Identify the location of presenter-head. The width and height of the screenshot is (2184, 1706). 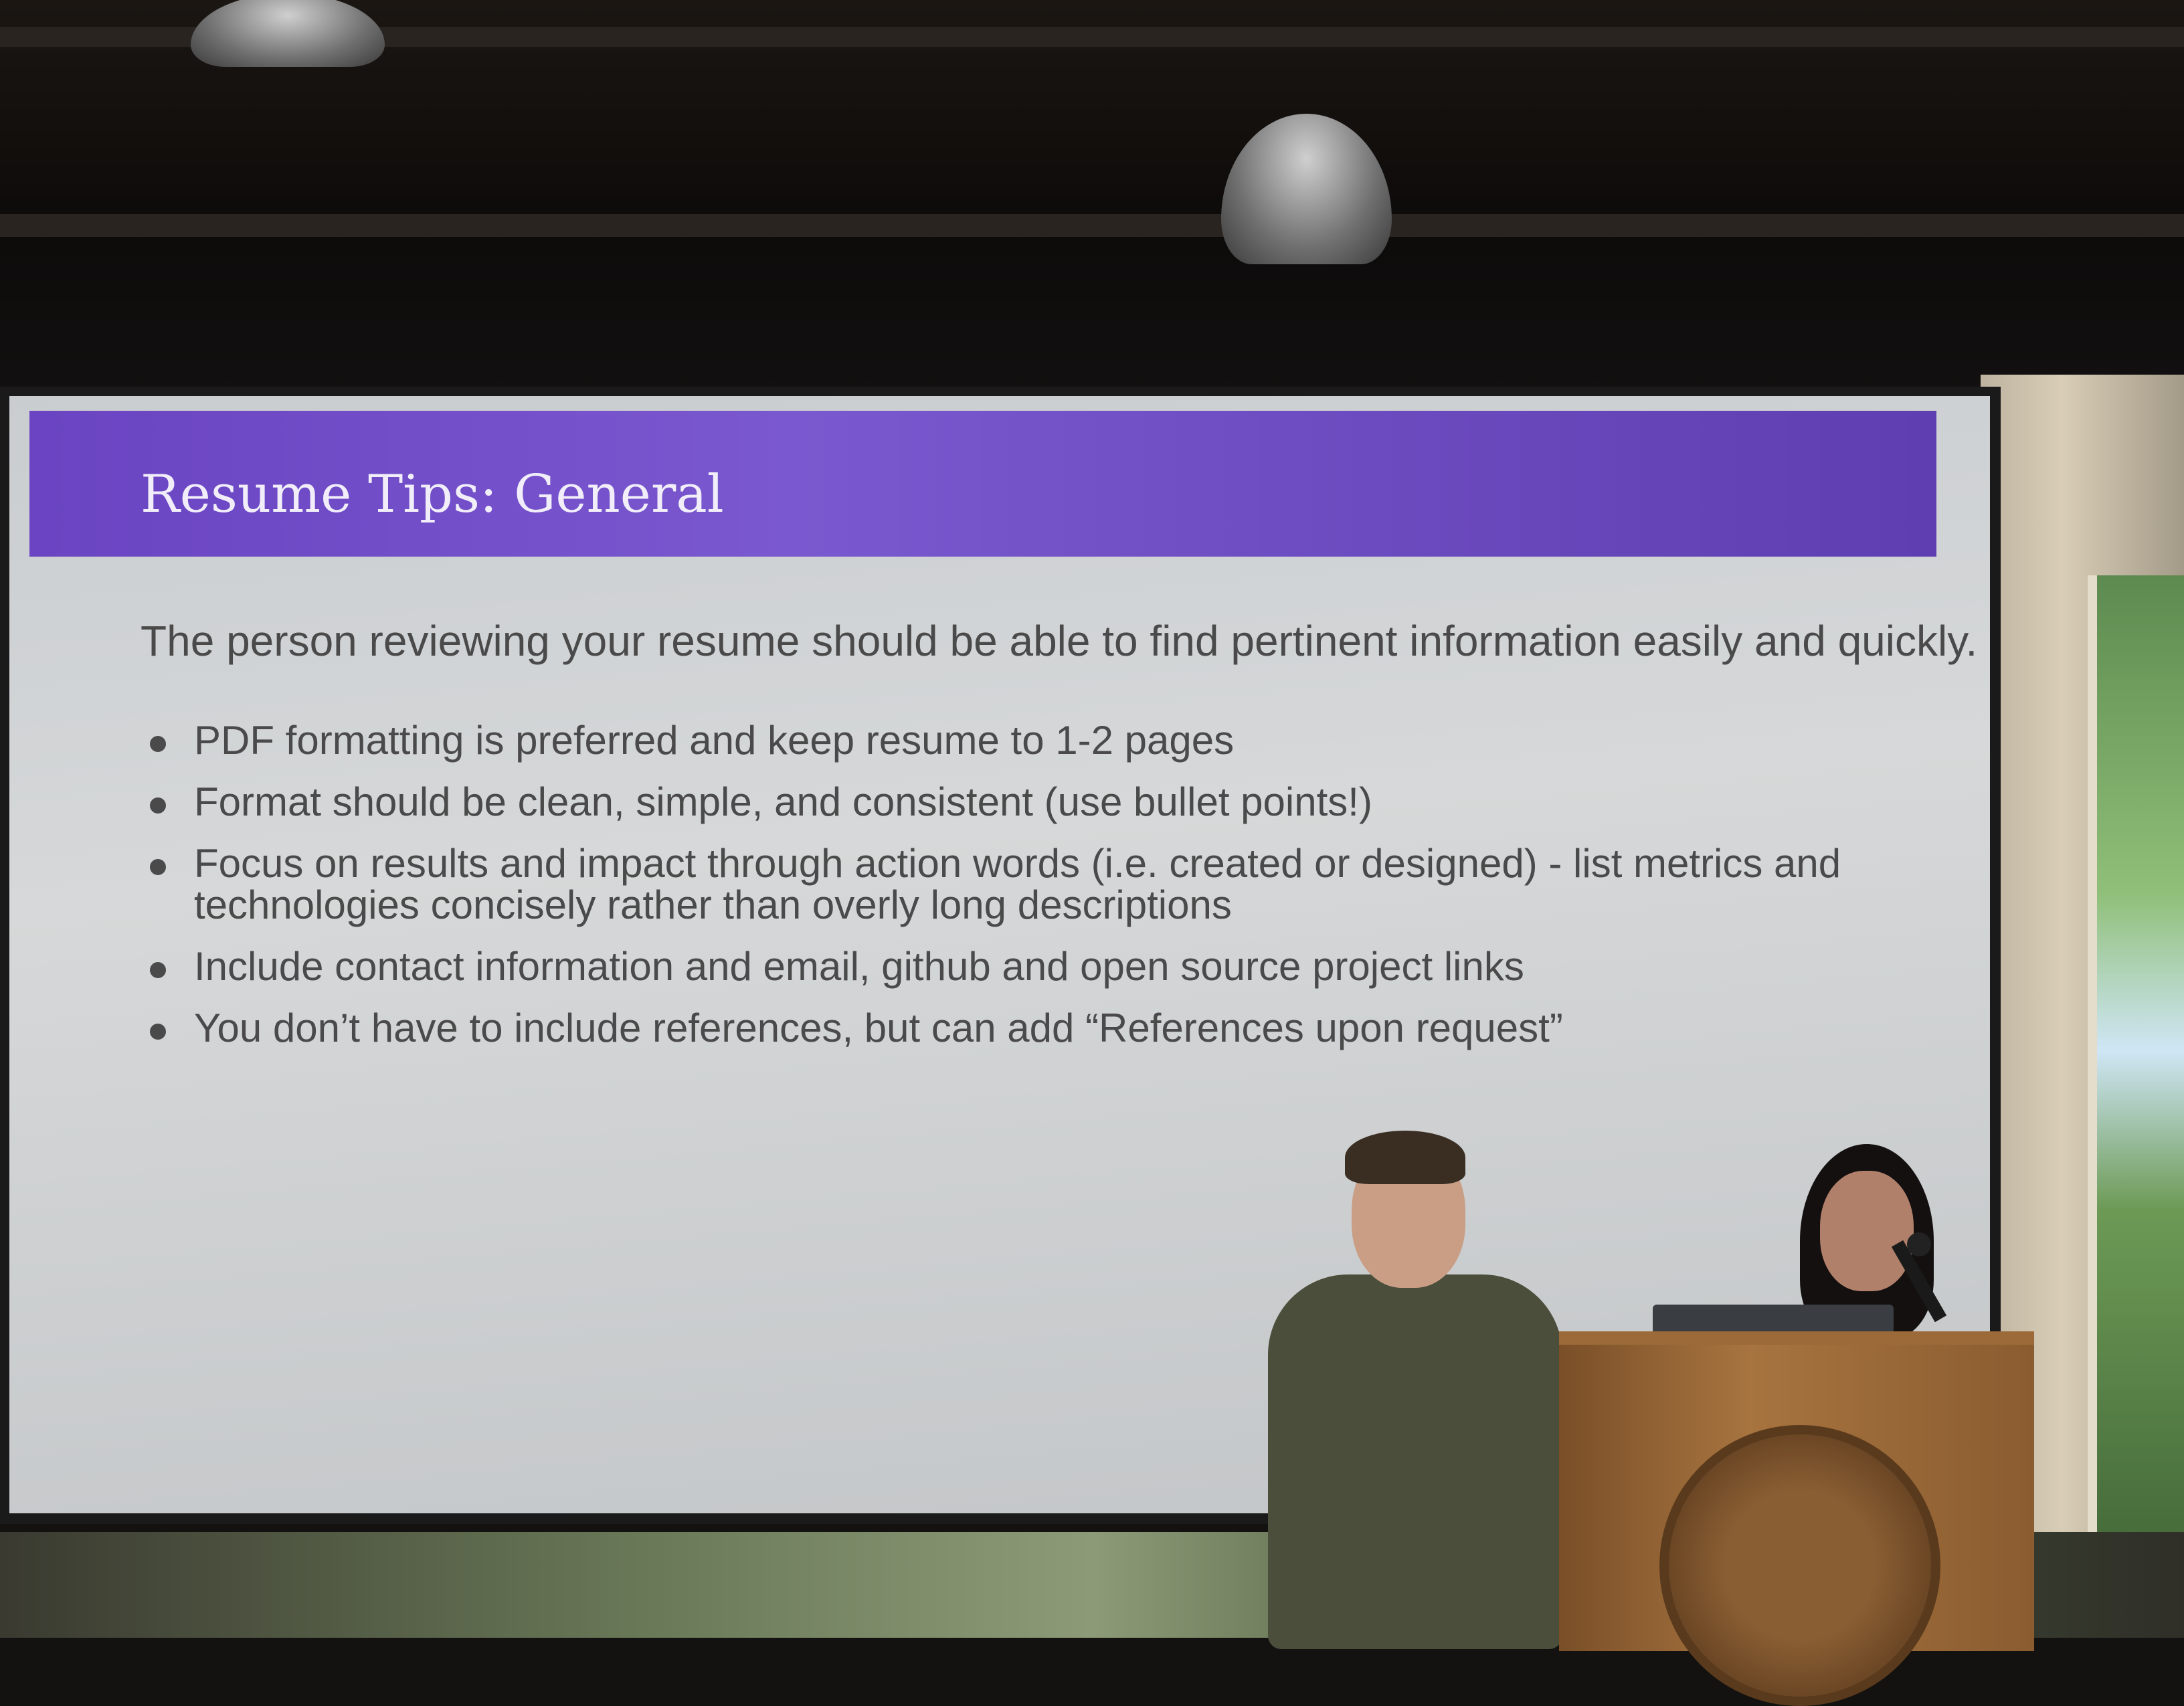
(1867, 1231).